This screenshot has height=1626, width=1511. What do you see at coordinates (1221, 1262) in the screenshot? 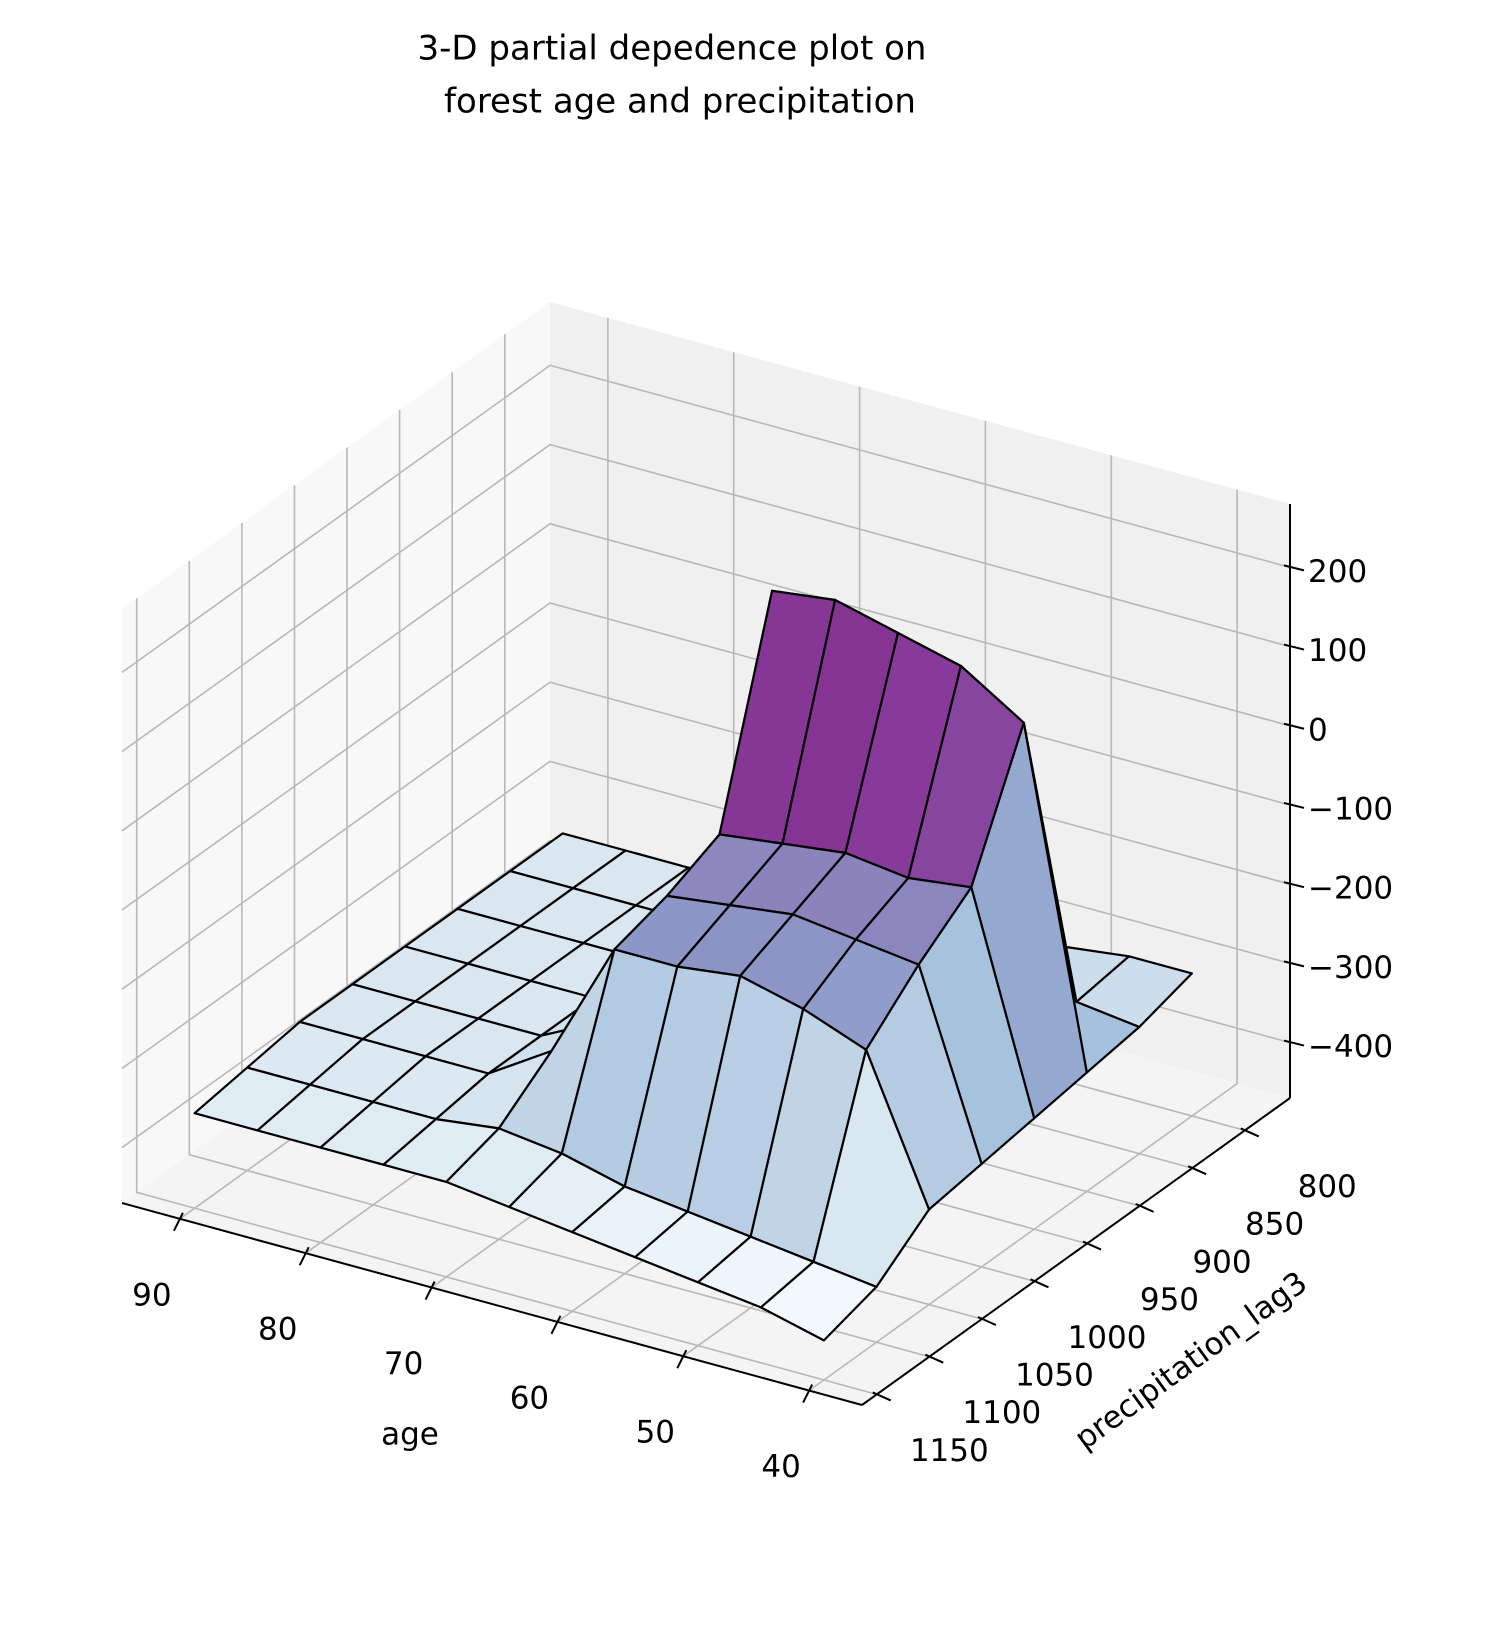
I see `y-tick-label: 900` at bounding box center [1221, 1262].